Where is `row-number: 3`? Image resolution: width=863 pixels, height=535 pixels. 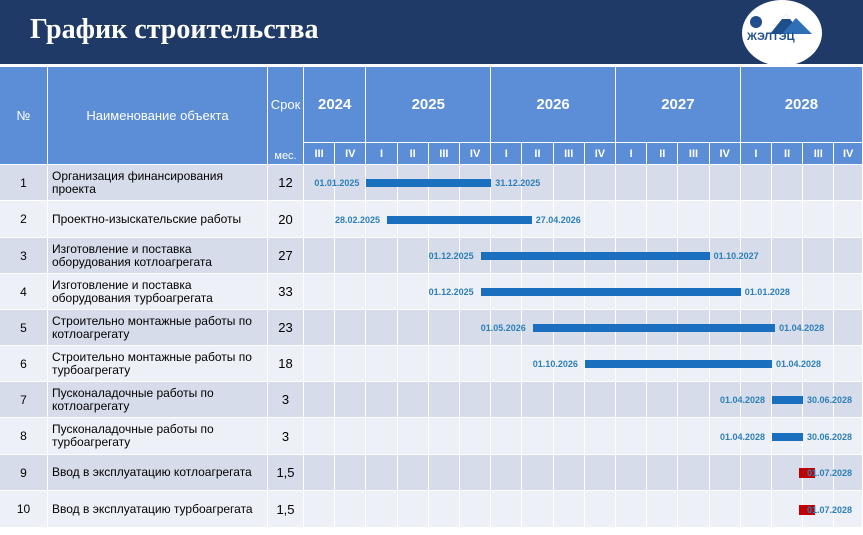
row-number: 3 is located at coordinates (24, 256).